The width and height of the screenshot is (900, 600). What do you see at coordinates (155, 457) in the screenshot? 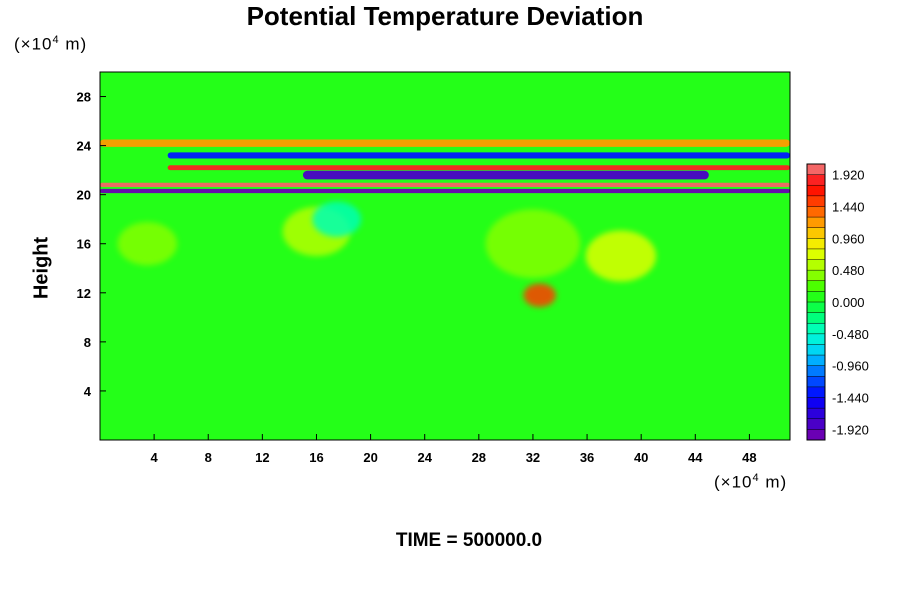
I see `x-tick-label-4: 4` at bounding box center [155, 457].